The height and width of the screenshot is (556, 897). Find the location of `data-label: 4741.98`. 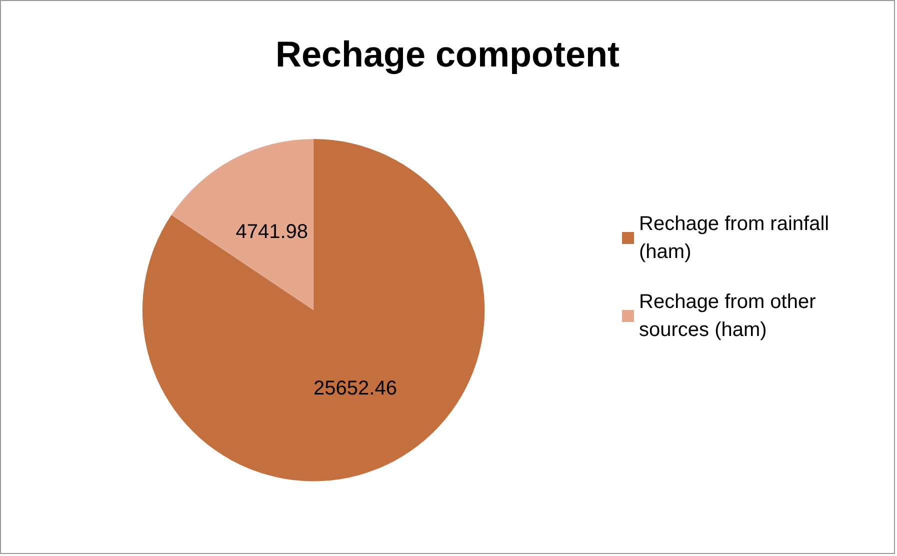

data-label: 4741.98 is located at coordinates (272, 231).